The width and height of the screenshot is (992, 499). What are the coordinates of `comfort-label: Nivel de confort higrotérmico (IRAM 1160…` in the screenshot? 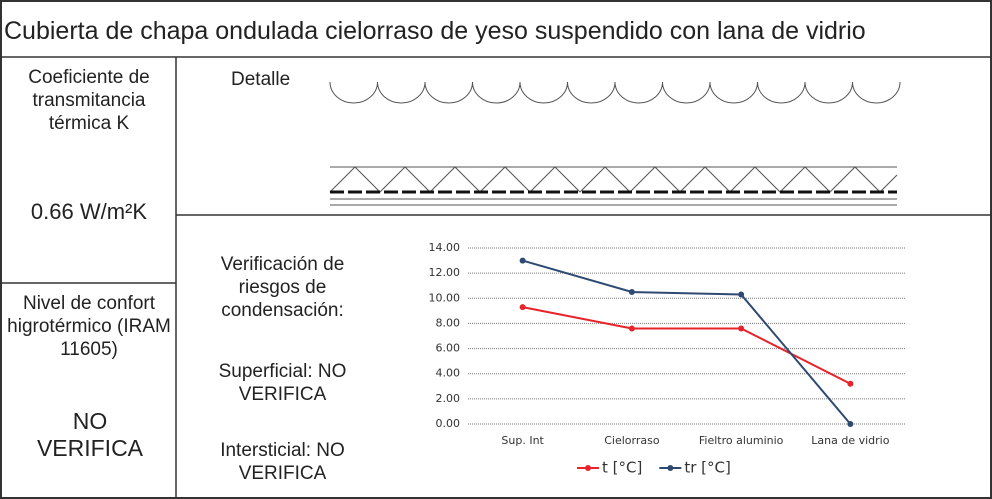 It's located at (89, 326).